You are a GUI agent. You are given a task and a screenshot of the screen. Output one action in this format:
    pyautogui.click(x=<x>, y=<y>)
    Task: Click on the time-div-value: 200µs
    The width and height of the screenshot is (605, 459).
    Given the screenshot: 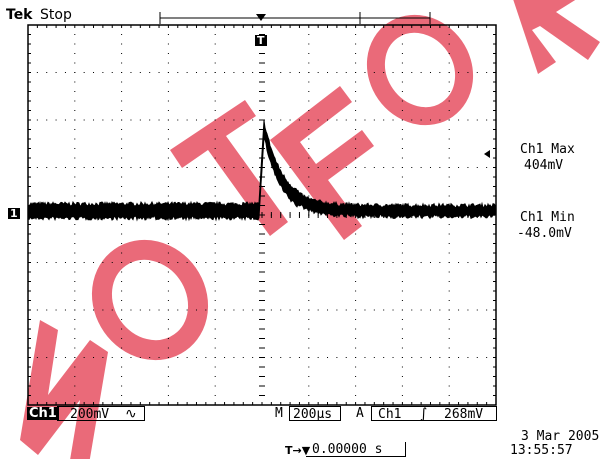 What is the action you would take?
    pyautogui.click(x=313, y=414)
    